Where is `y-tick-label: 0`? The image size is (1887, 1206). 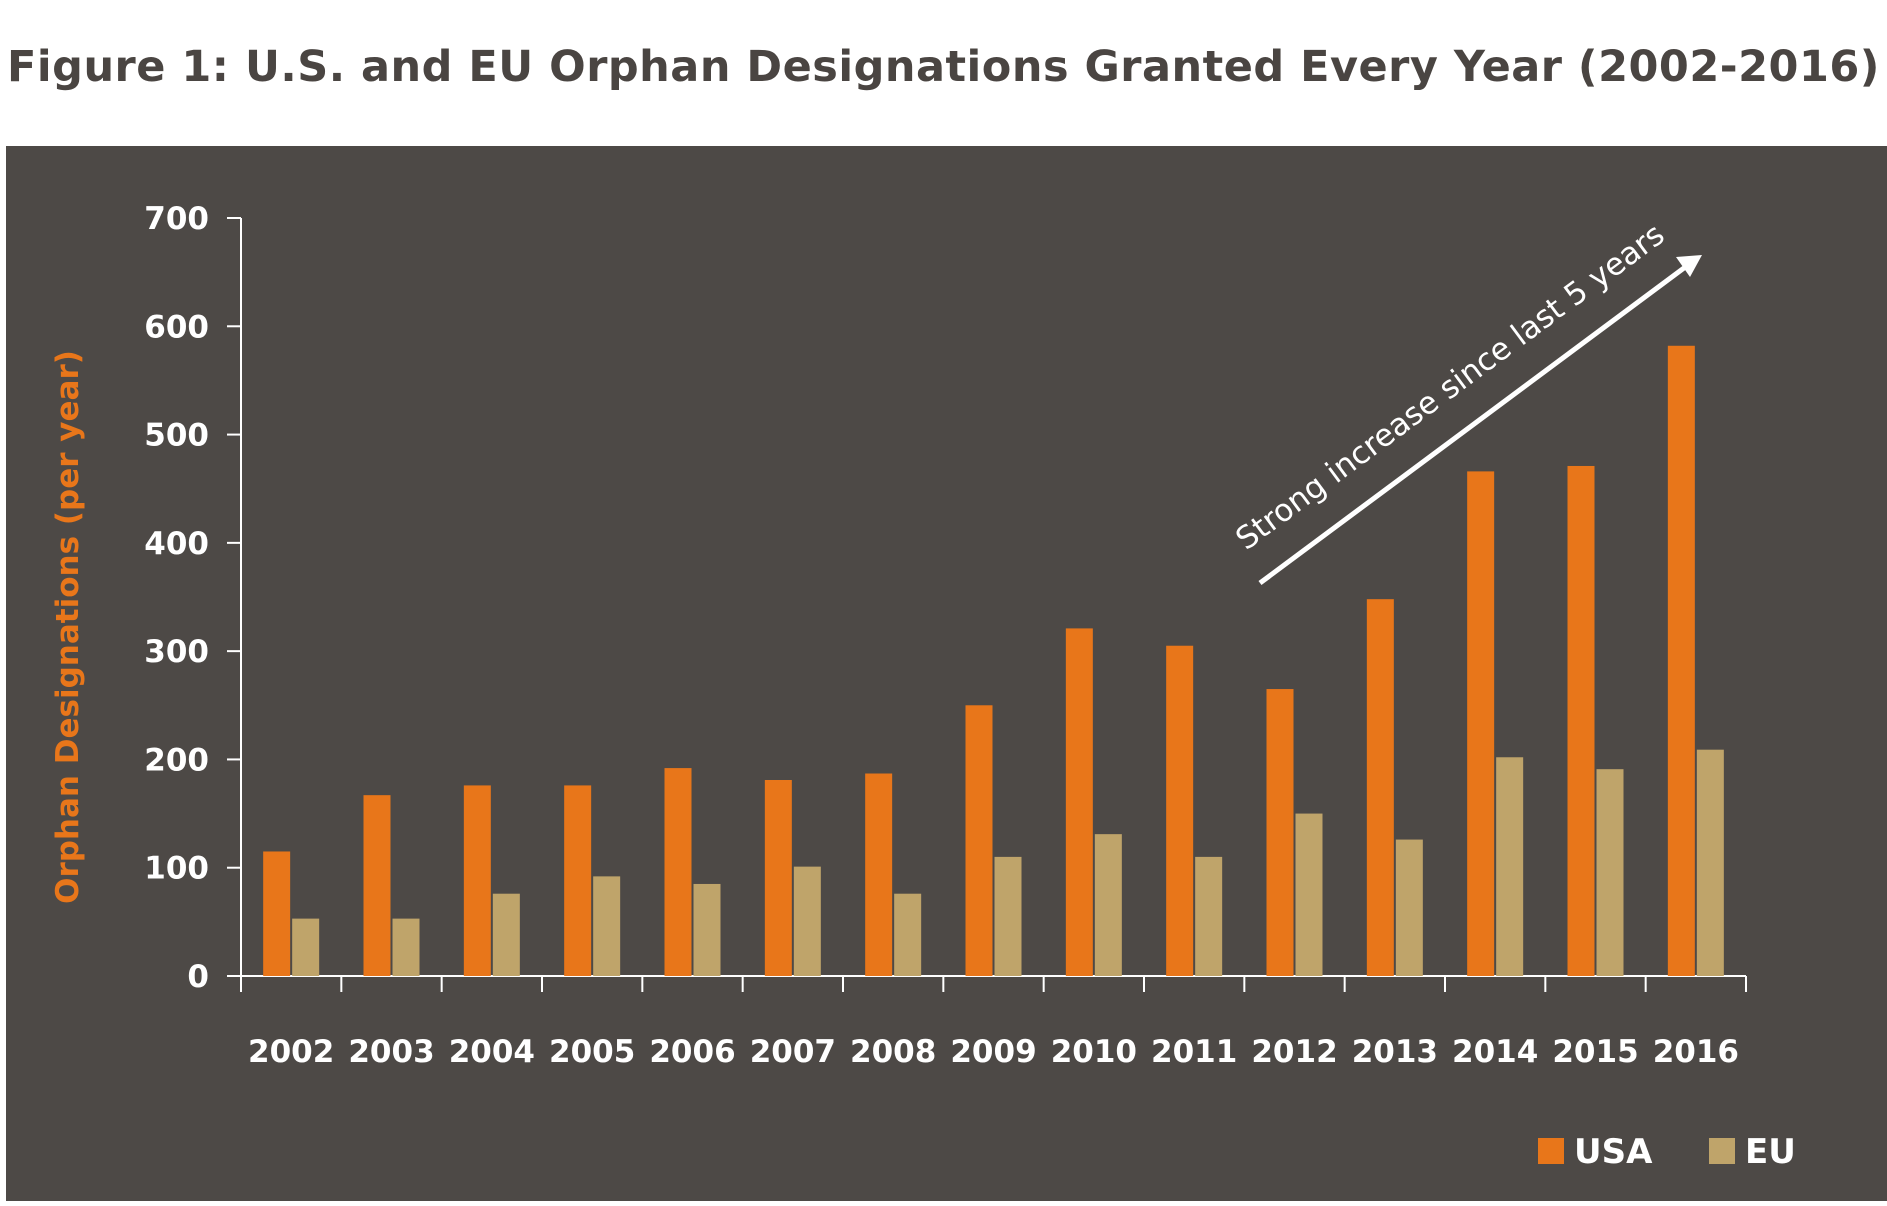
y-tick-label: 0 is located at coordinates (198, 977).